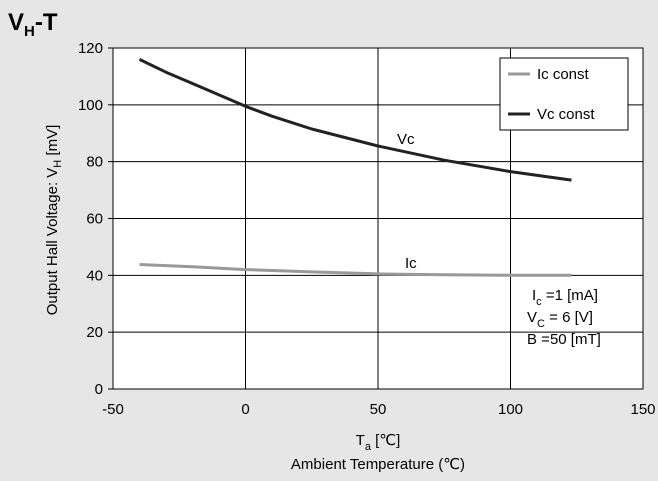 This screenshot has width=658, height=481. What do you see at coordinates (355, 270) in the screenshot?
I see `series-line-ic-const` at bounding box center [355, 270].